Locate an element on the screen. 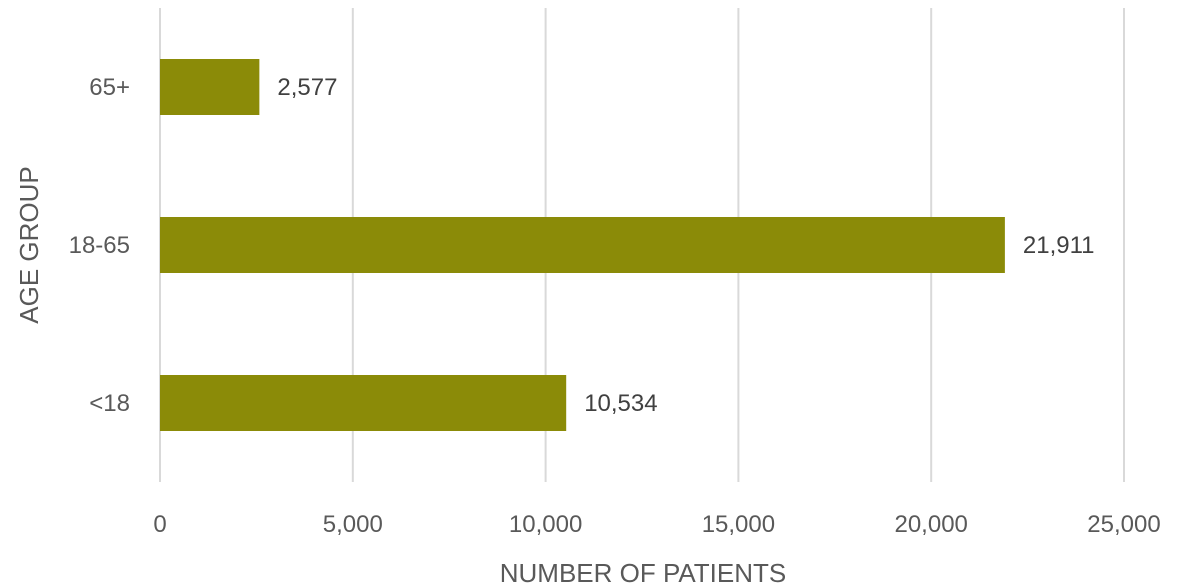  category-labels: <18 18-65 65+ is located at coordinates (99, 245).